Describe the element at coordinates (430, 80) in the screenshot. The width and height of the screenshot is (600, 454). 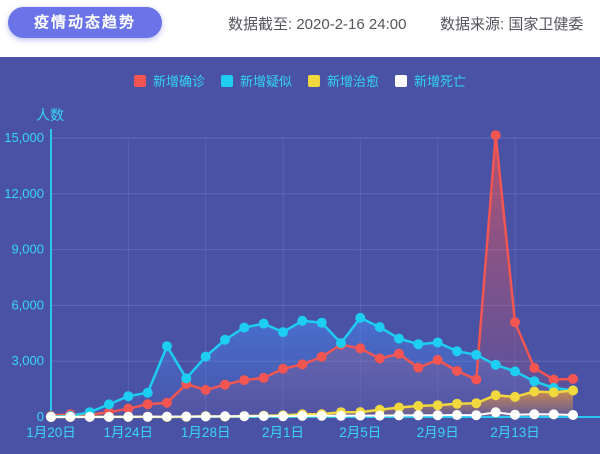
I see `legend-item-new-deaths: 新增死亡` at that location.